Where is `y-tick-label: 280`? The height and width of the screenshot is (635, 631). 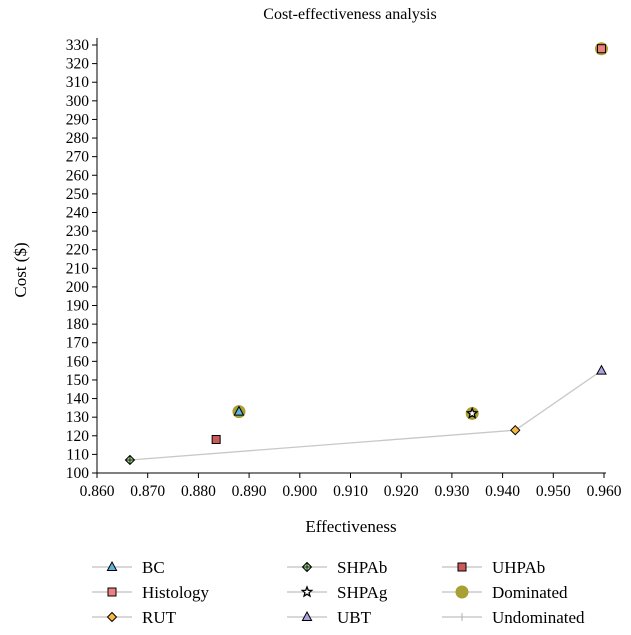
y-tick-label: 280 is located at coordinates (78, 138).